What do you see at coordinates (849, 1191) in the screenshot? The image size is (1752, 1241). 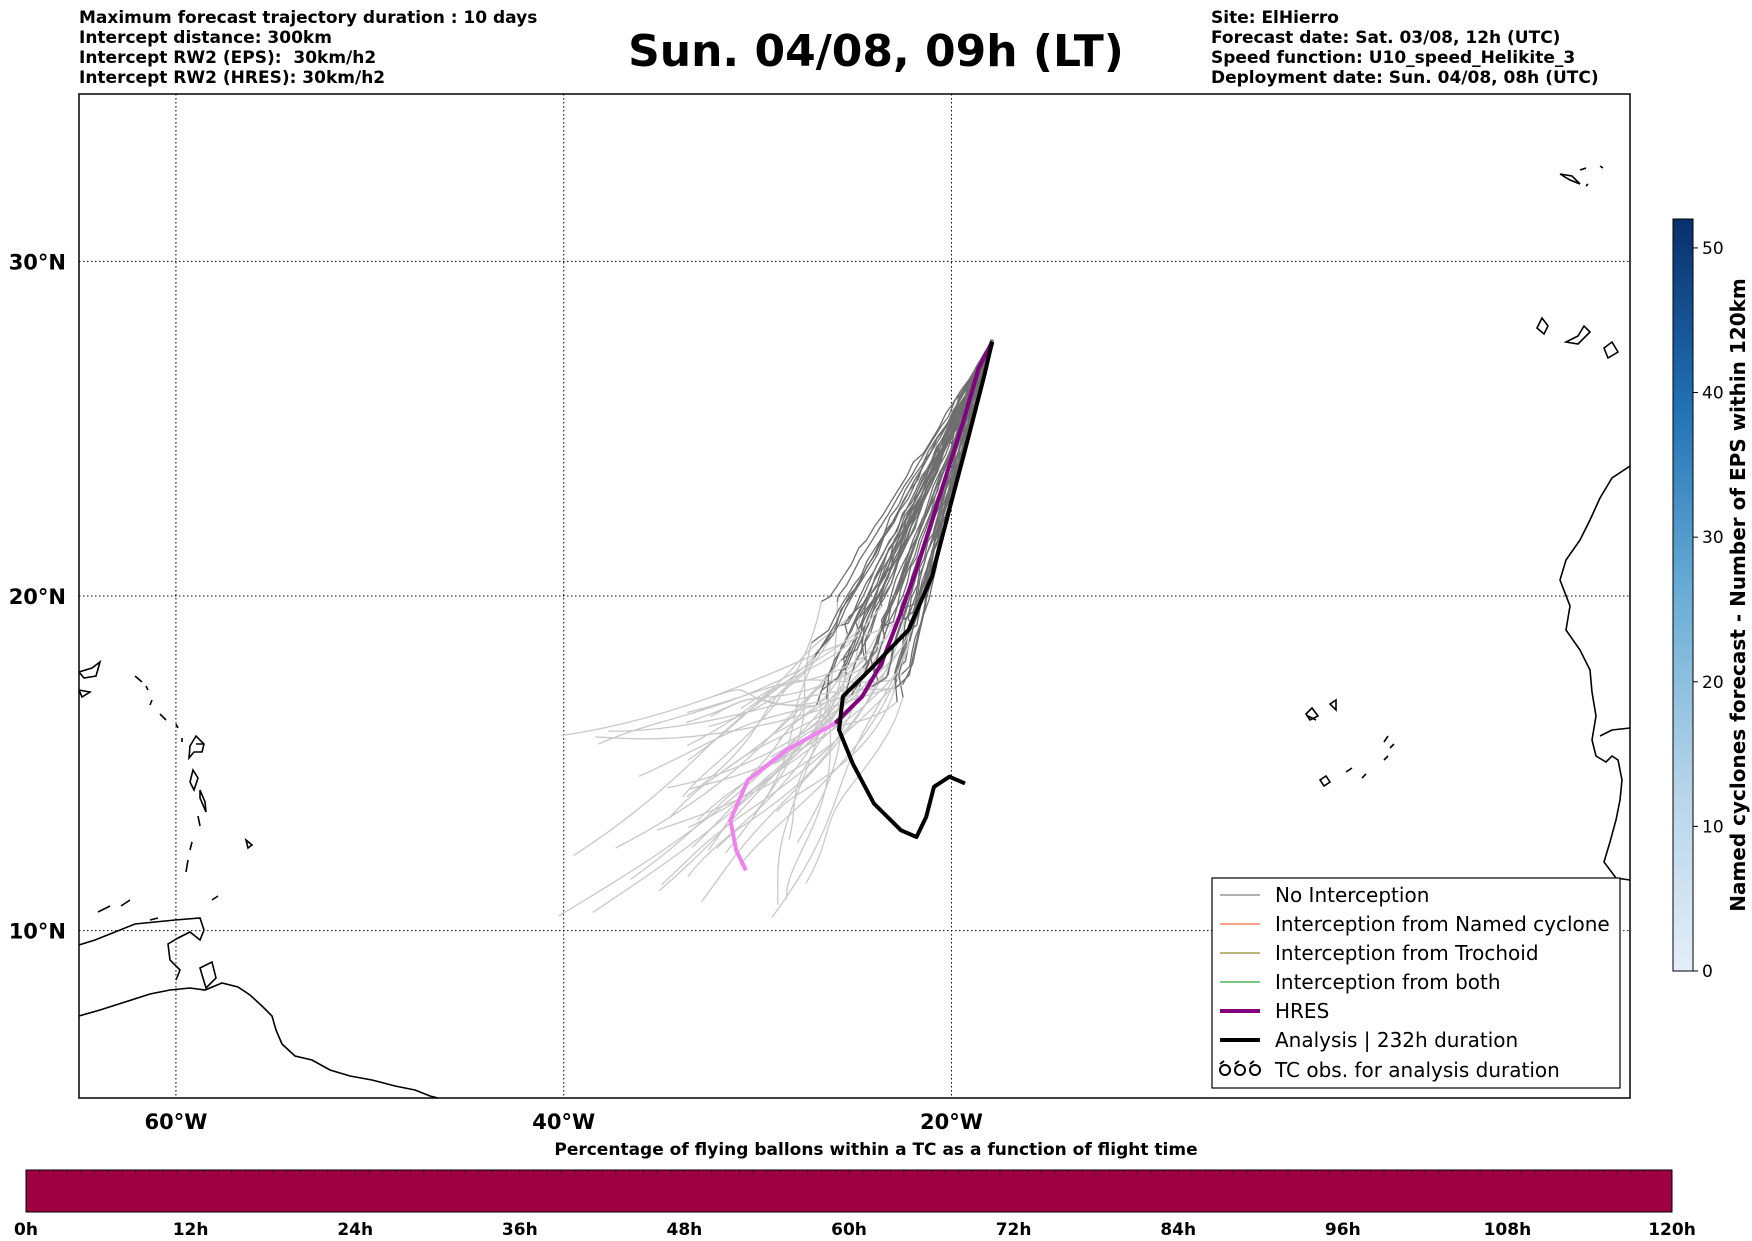 I see `timebar-fill` at bounding box center [849, 1191].